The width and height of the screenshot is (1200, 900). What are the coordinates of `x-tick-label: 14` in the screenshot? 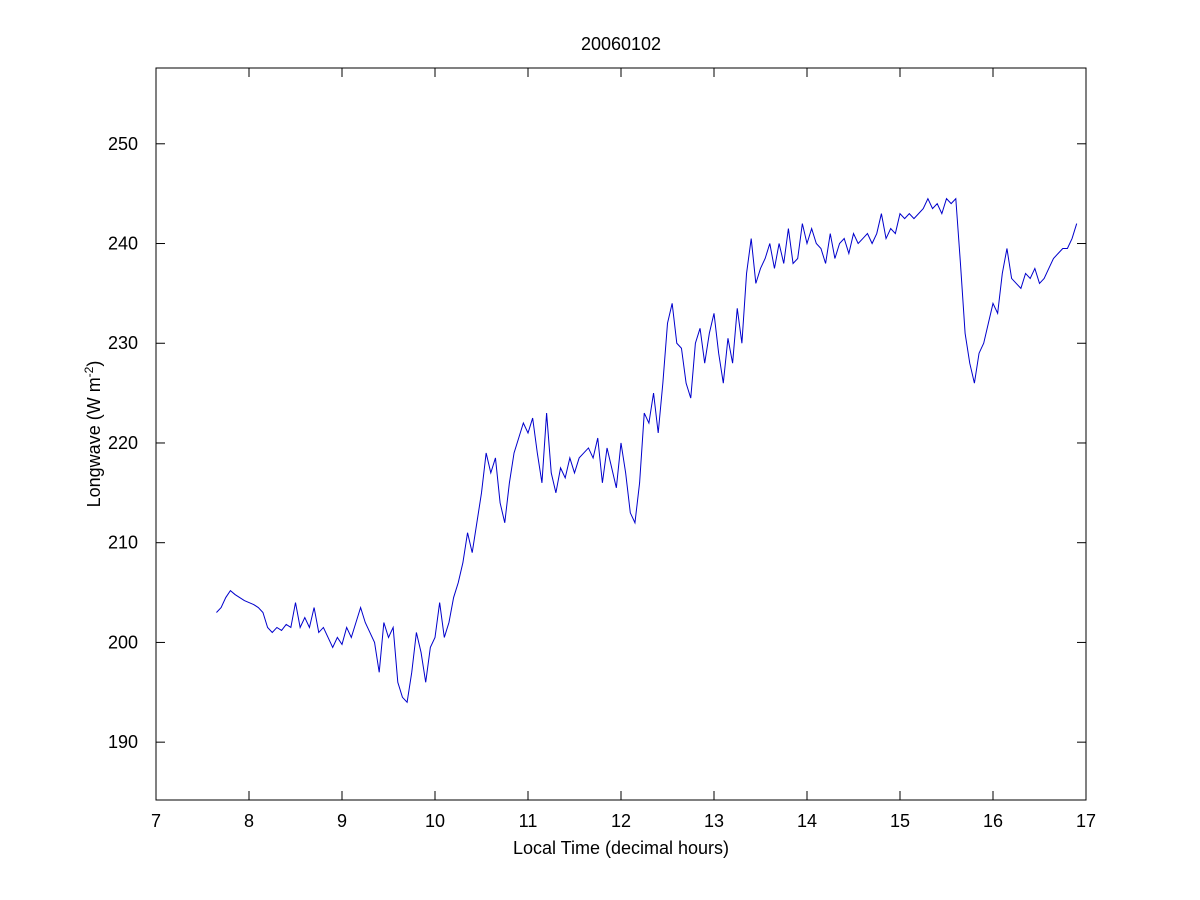 It's located at (807, 821).